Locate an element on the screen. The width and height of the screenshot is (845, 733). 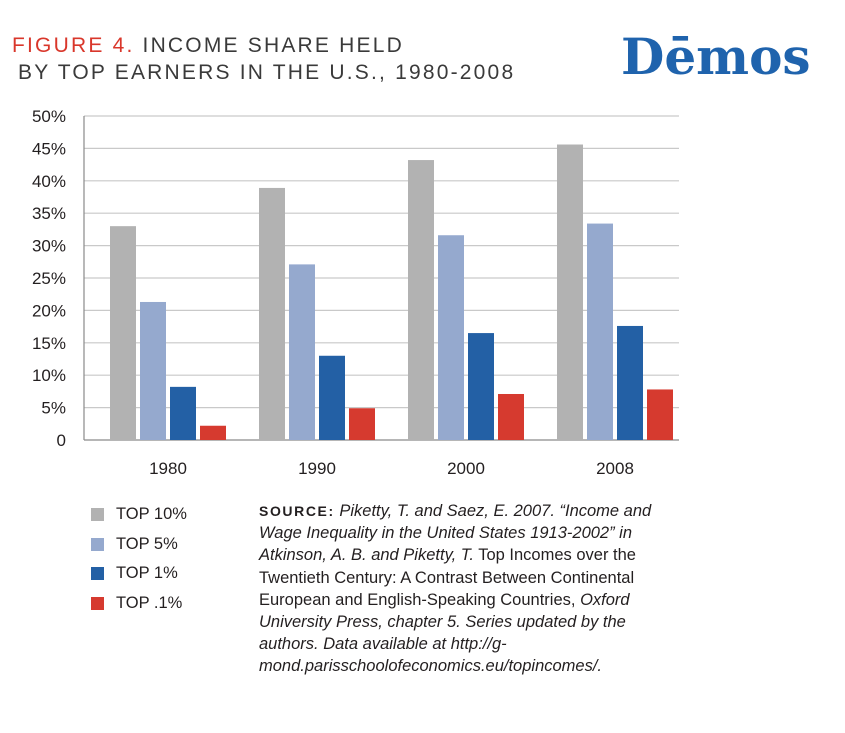
y-tick-label: 35% is located at coordinates (49, 213).